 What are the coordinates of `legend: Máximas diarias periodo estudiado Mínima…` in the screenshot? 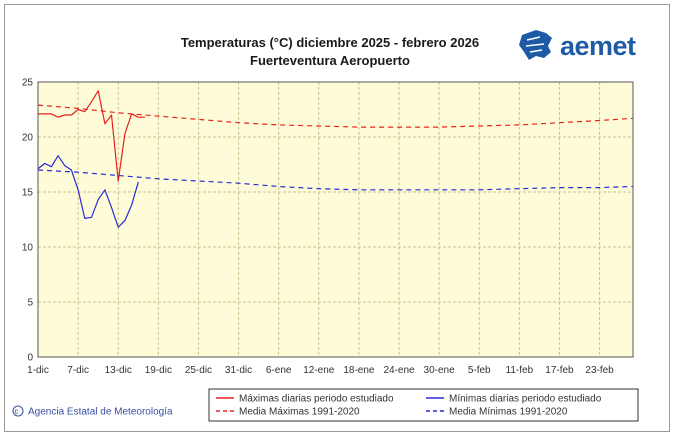 It's located at (423, 405).